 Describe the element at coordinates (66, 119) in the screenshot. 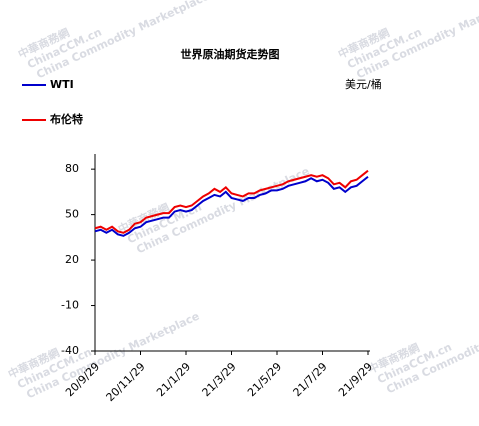

I see `legend-label: 布伦特` at that location.